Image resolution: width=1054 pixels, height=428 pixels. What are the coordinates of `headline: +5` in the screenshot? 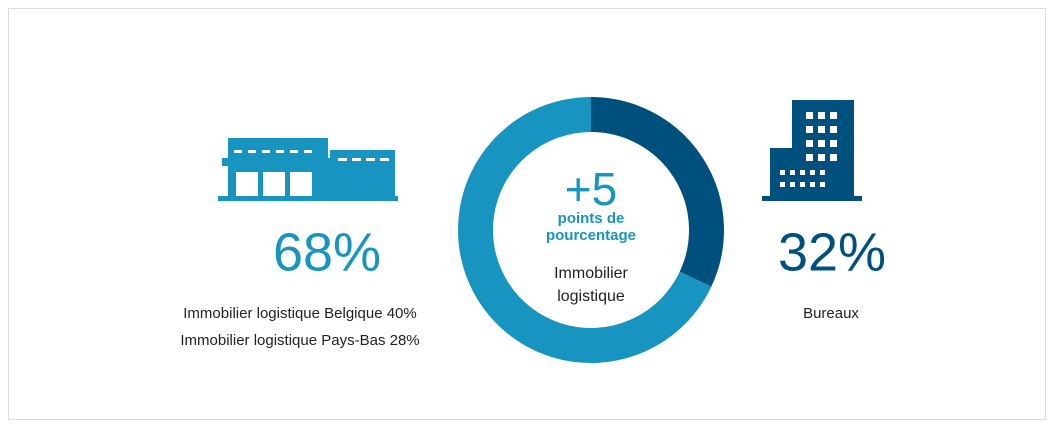 It's located at (591, 189).